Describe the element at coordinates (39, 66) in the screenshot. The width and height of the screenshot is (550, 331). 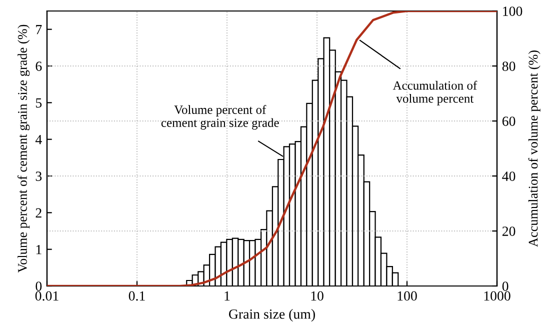
I see `y-tick-label: 6` at that location.